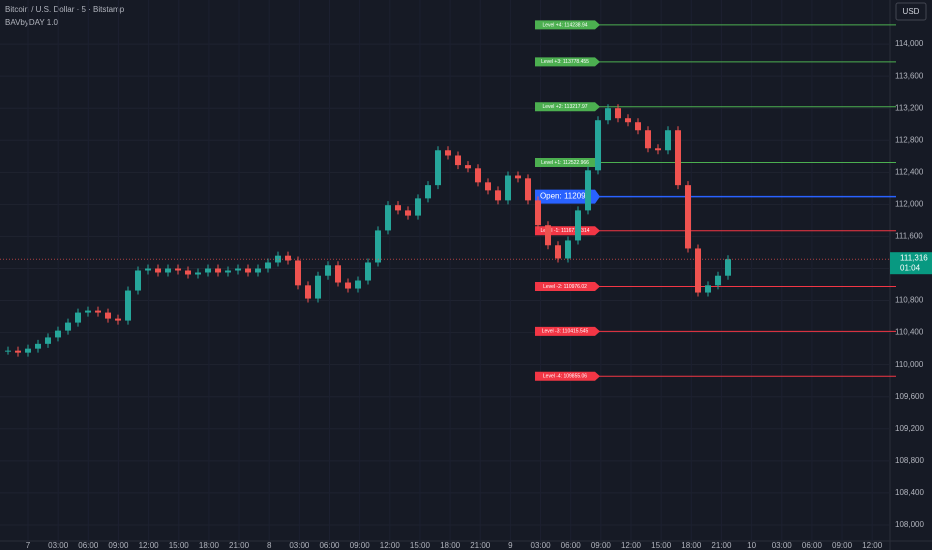 The image size is (932, 550). I want to click on y-tick-label: 110,400, so click(909, 332).